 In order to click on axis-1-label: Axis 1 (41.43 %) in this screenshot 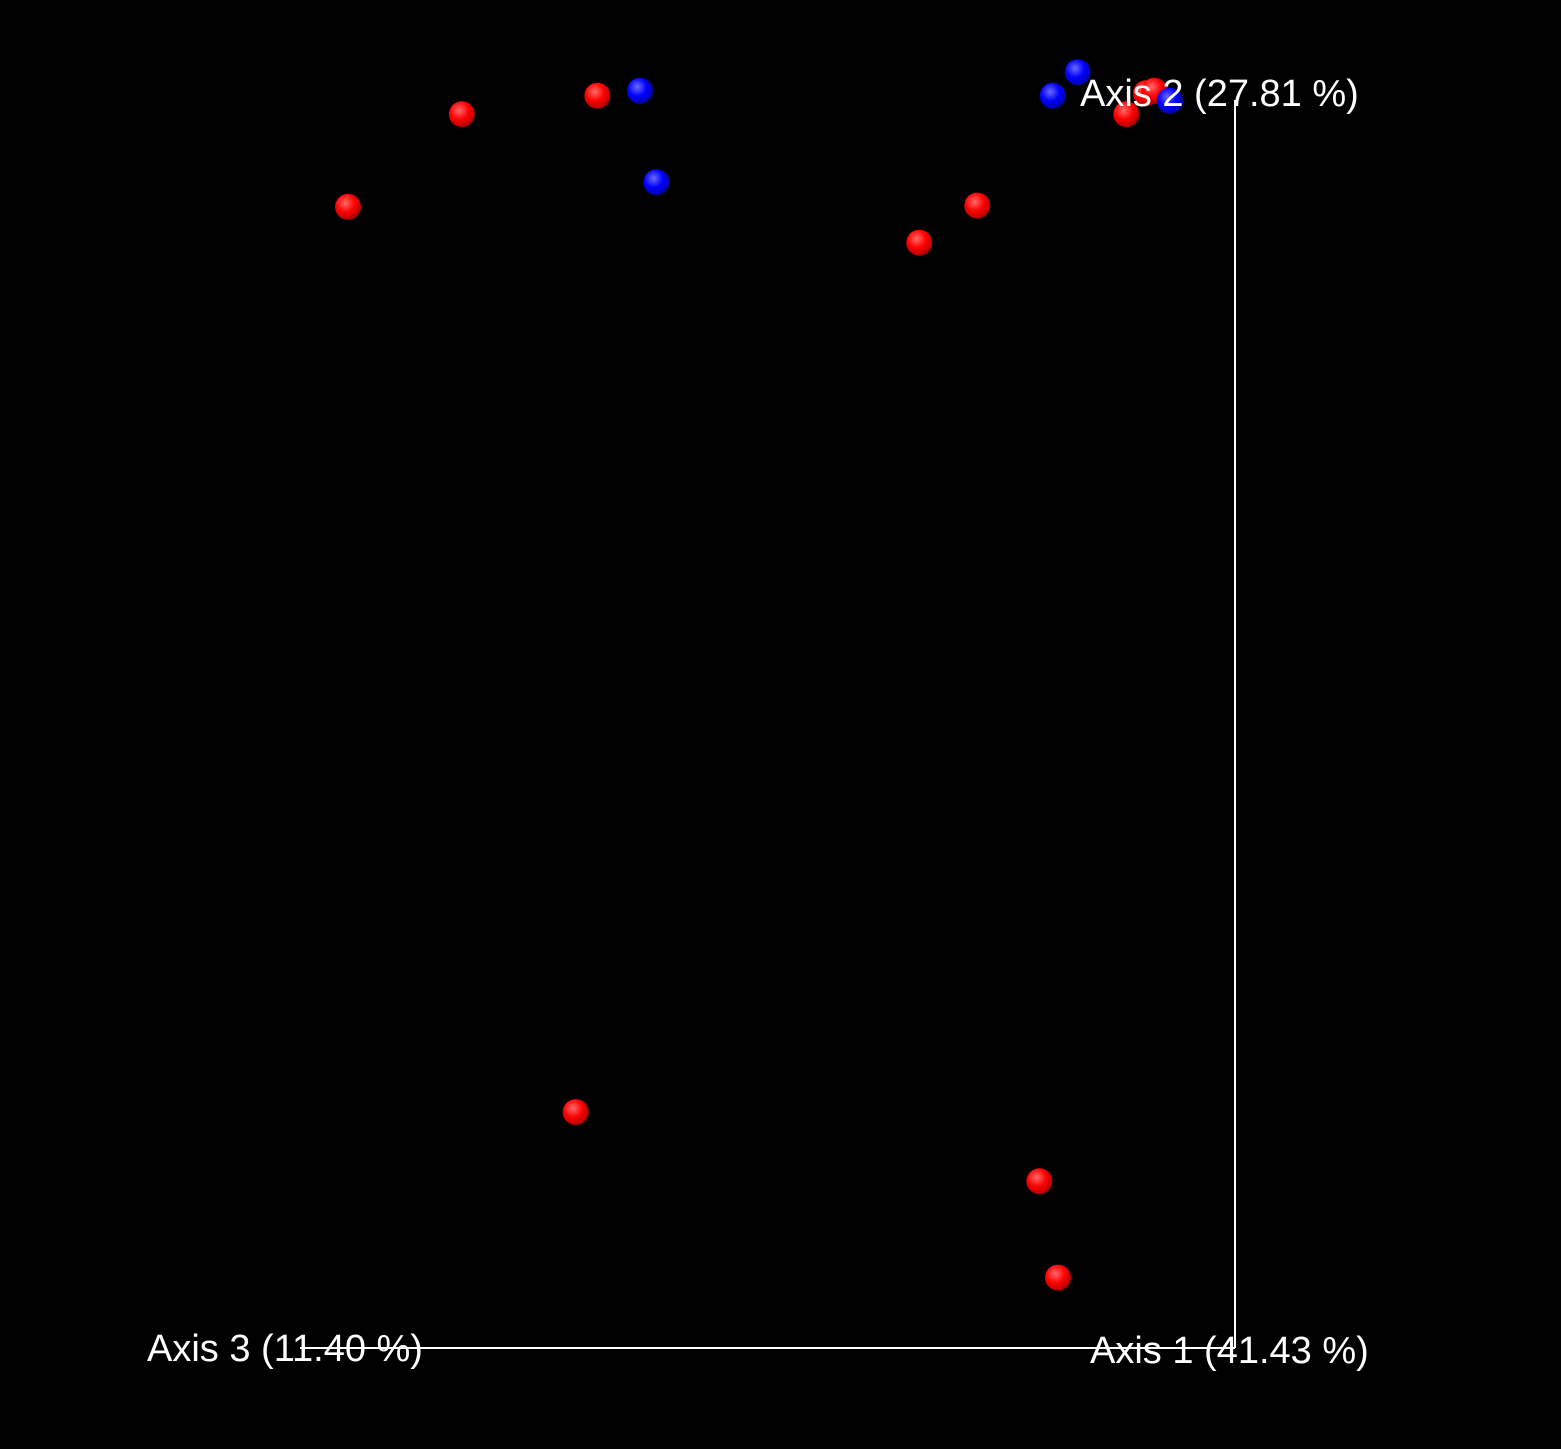, I will do `click(1229, 1351)`.